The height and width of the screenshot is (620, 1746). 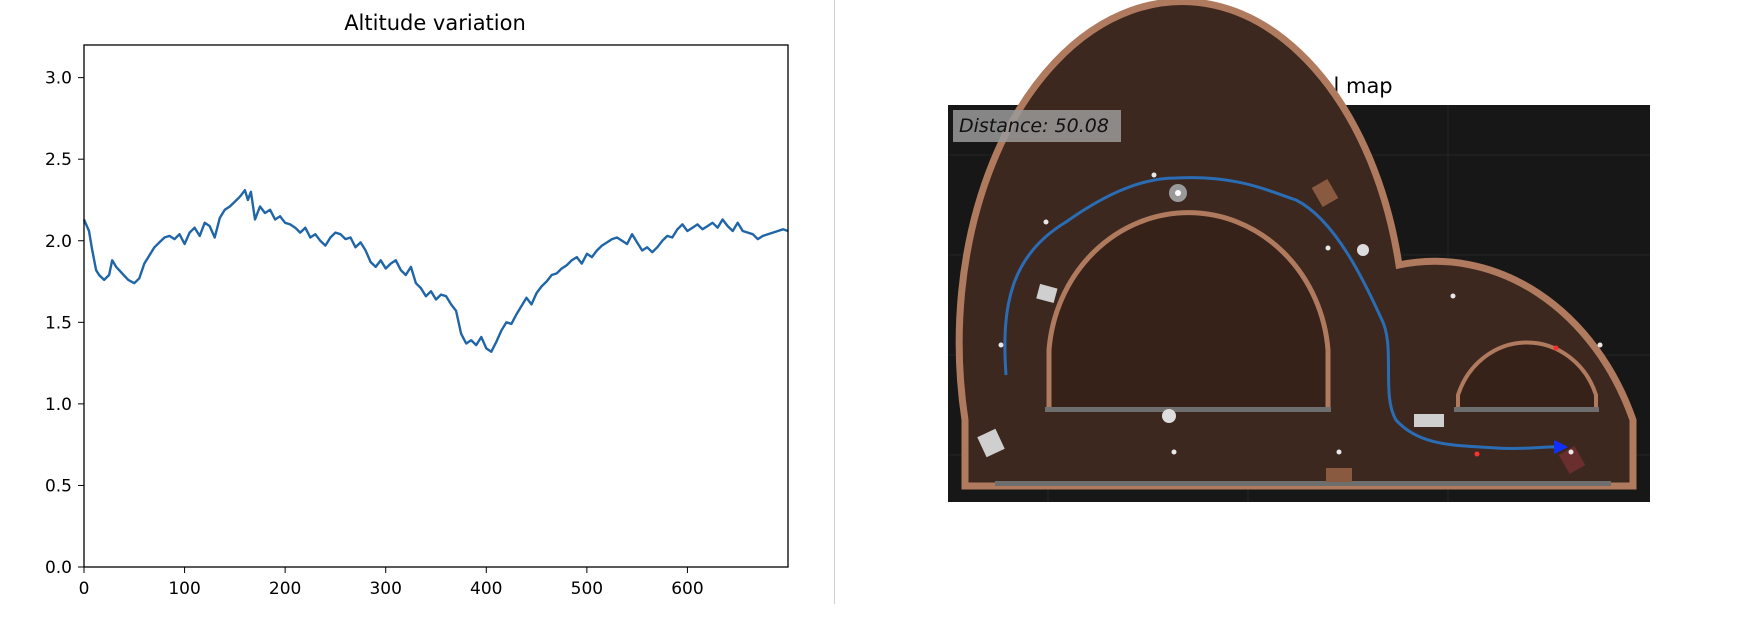 I want to click on inner-wall-right, so click(x=1527, y=375).